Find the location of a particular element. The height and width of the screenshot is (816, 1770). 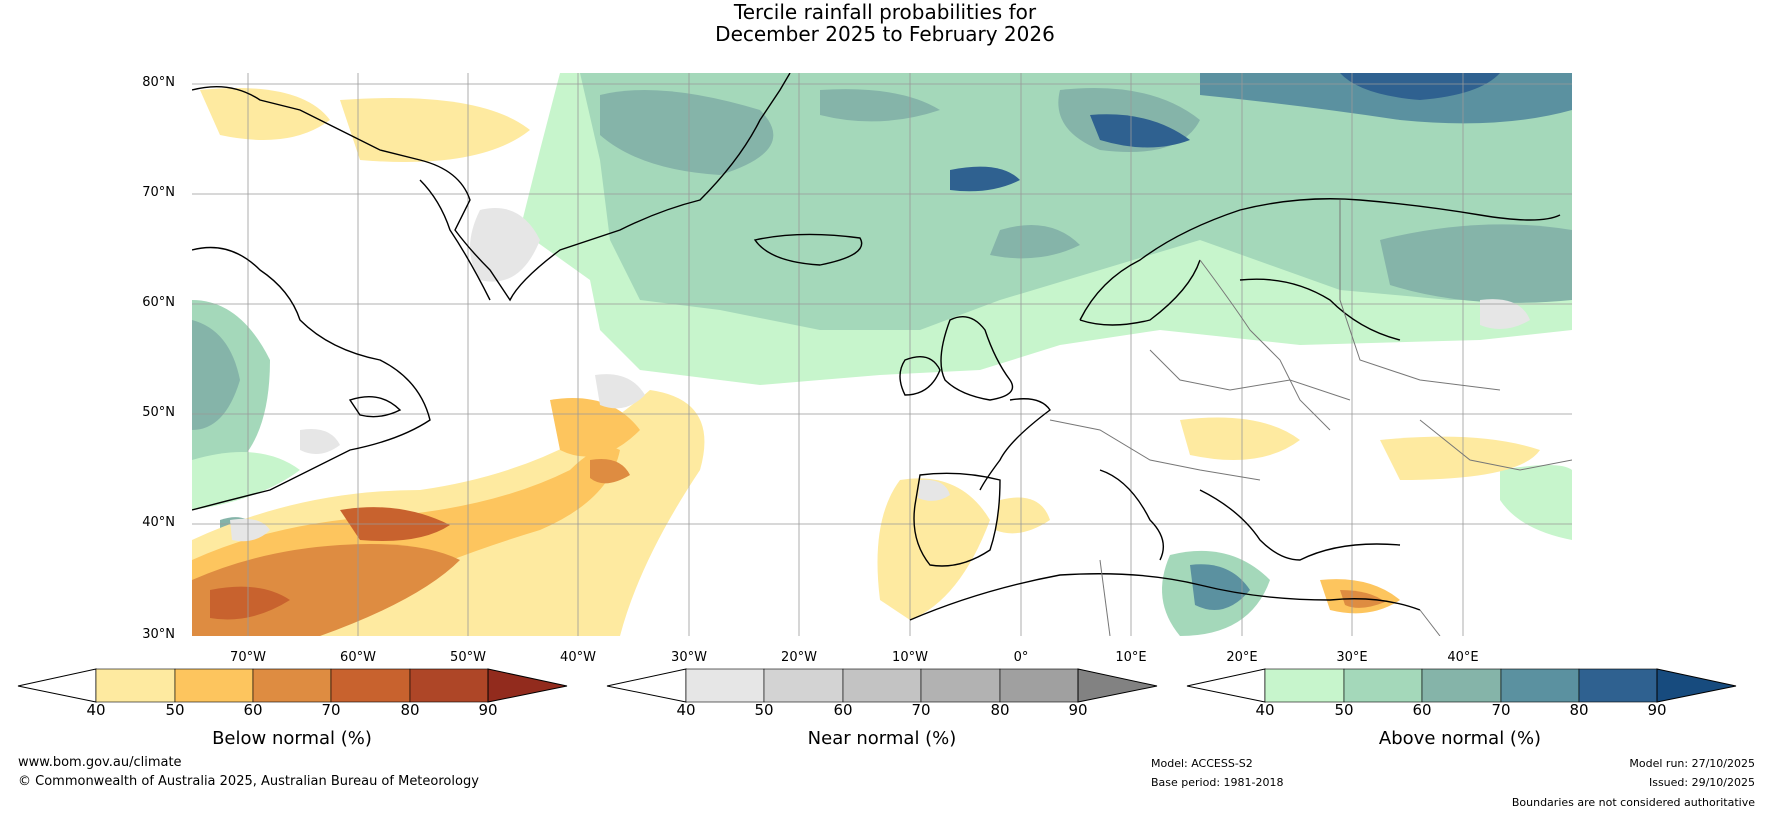

lat-label-50n: 50°N is located at coordinates (158, 412).